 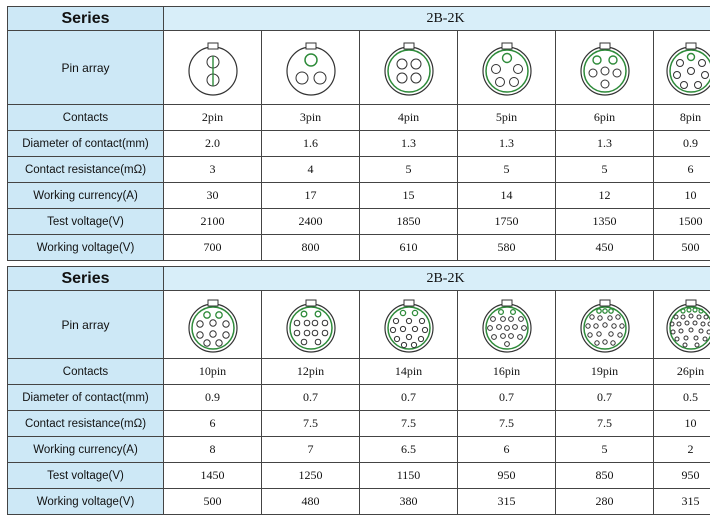 I want to click on resistance-cell: 4, so click(x=310, y=169).